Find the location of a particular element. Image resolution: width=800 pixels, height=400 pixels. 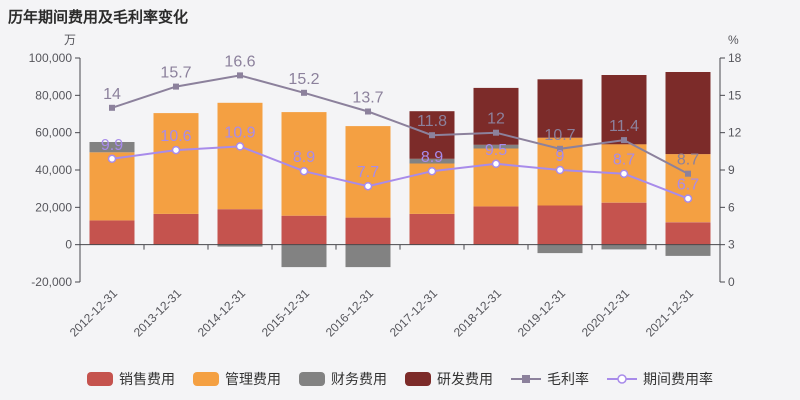

x-axis-category-label: 2020-12-31 is located at coordinates (606, 313).